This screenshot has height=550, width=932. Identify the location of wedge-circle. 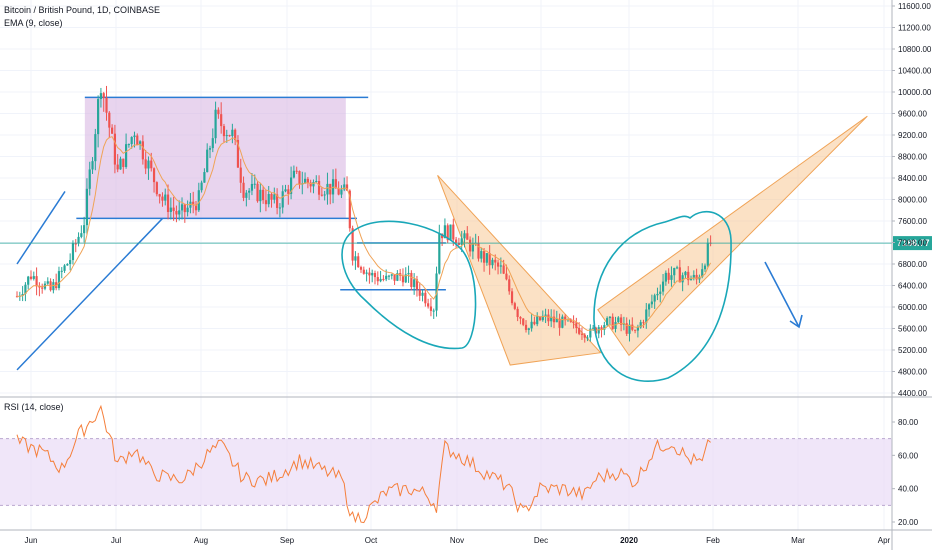
(662, 296).